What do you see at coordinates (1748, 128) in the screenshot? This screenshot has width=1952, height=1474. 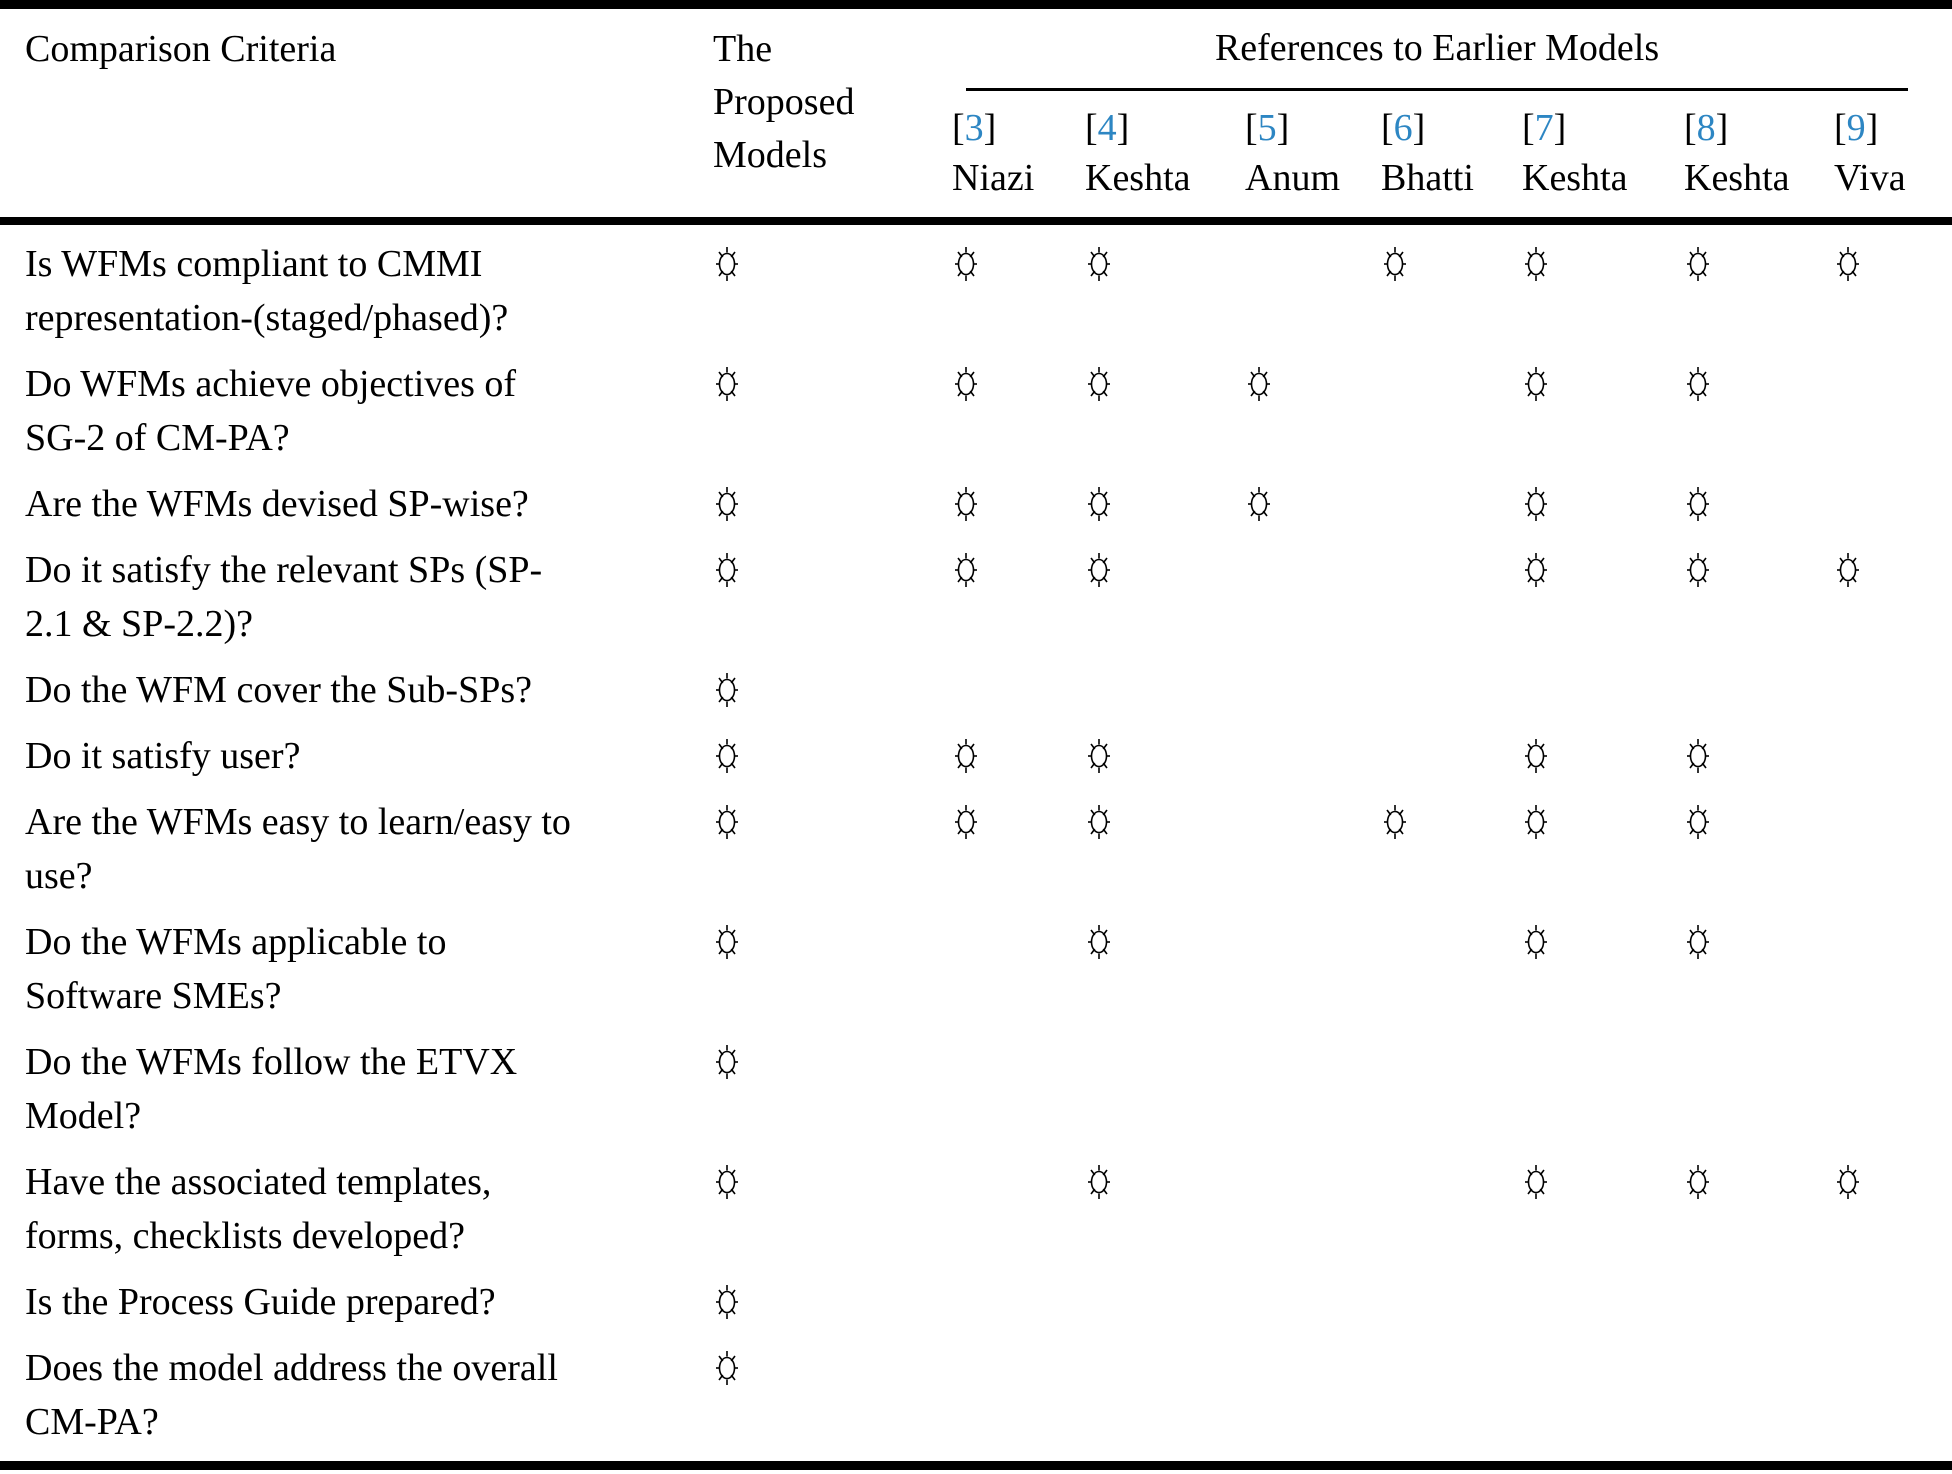 I see `citation-link: [8]` at bounding box center [1748, 128].